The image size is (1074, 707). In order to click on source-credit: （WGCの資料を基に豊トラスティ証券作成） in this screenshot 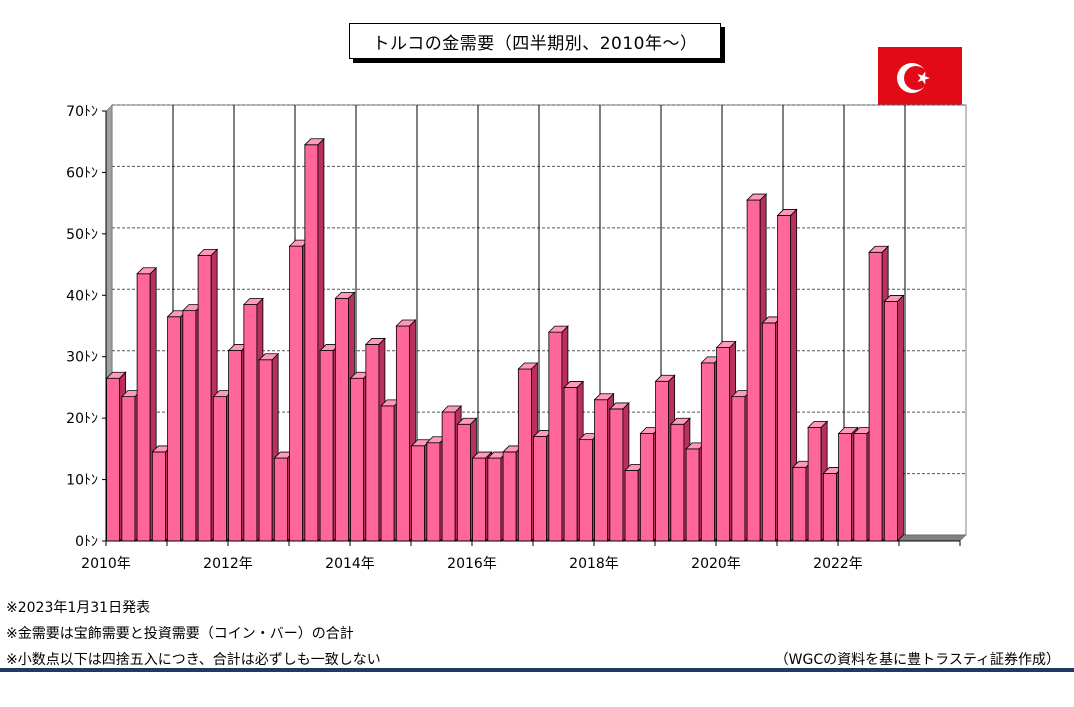, I will do `click(917, 660)`.